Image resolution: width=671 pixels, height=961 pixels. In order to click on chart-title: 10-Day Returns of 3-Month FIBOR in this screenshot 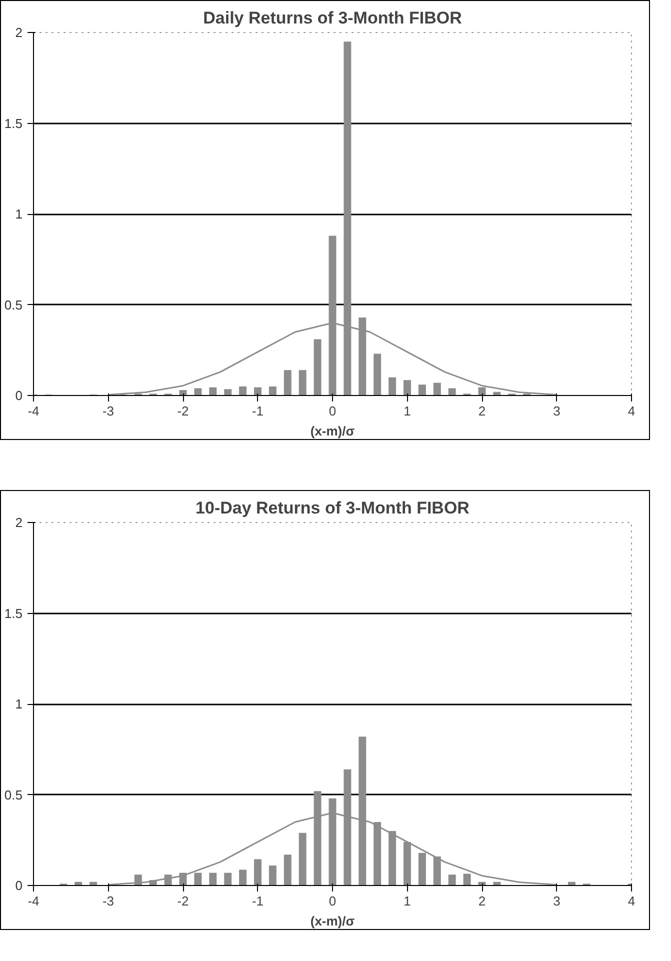, I will do `click(333, 508)`.